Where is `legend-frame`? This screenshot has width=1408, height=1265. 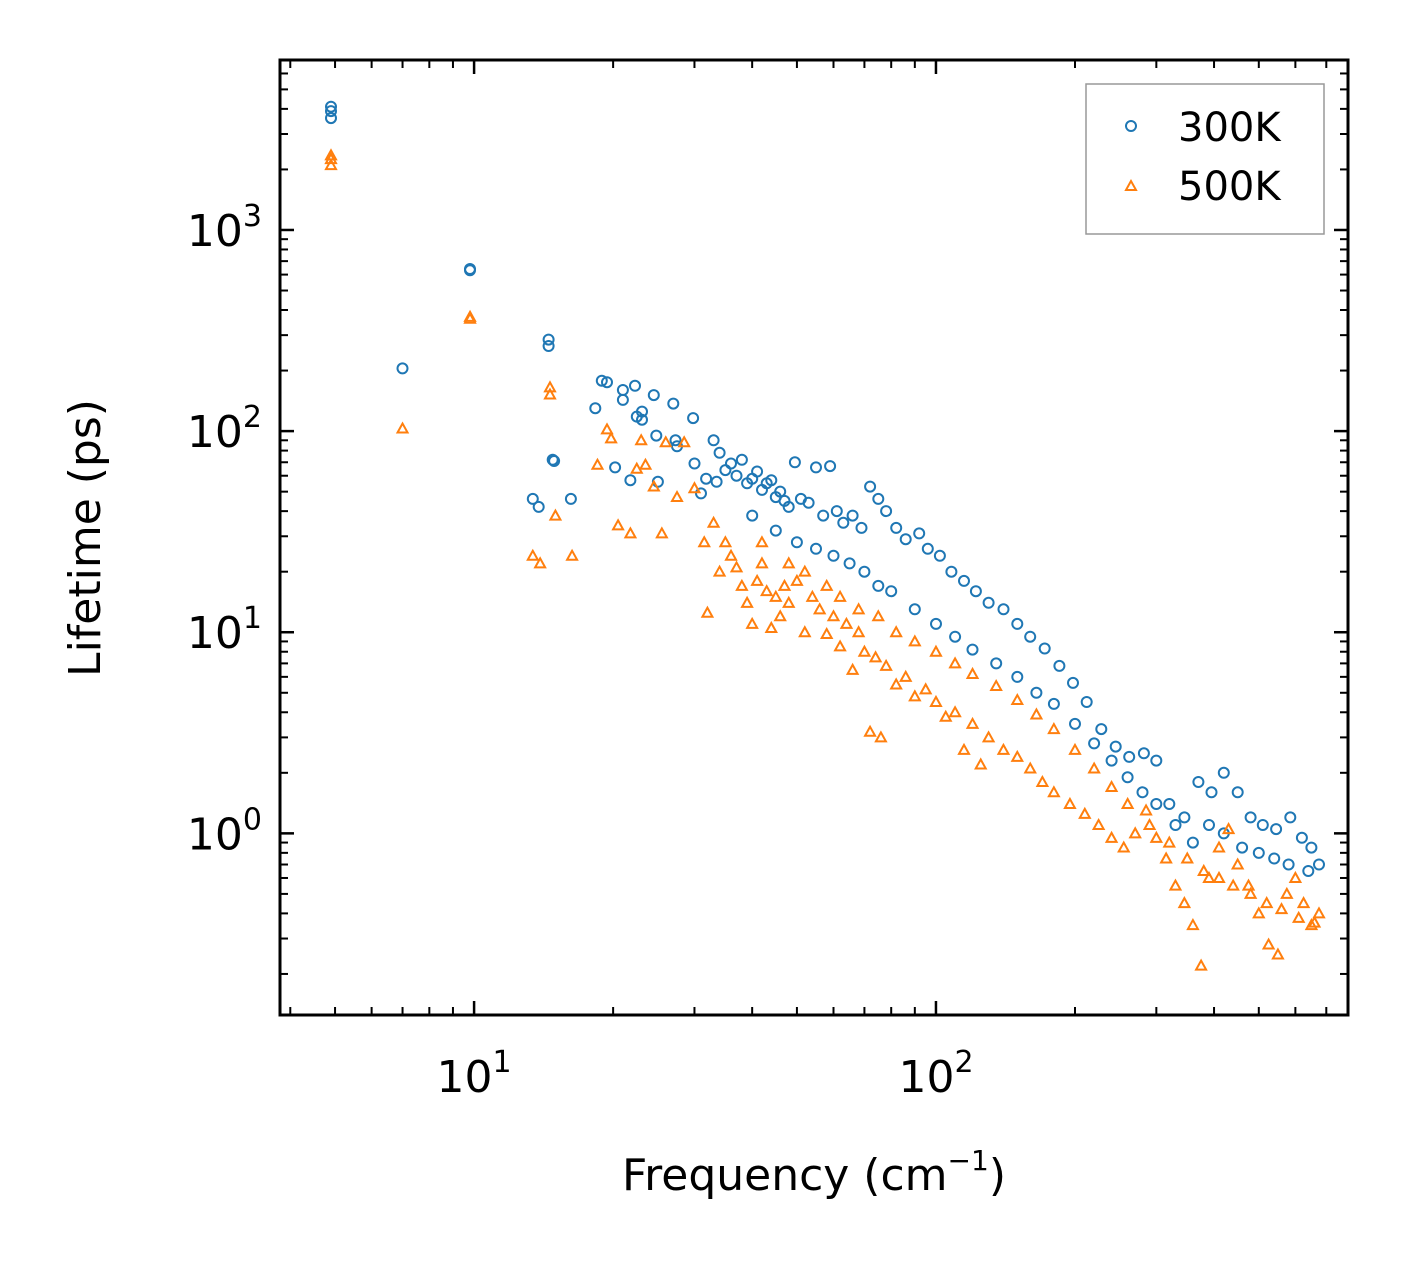 legend-frame is located at coordinates (1205, 159).